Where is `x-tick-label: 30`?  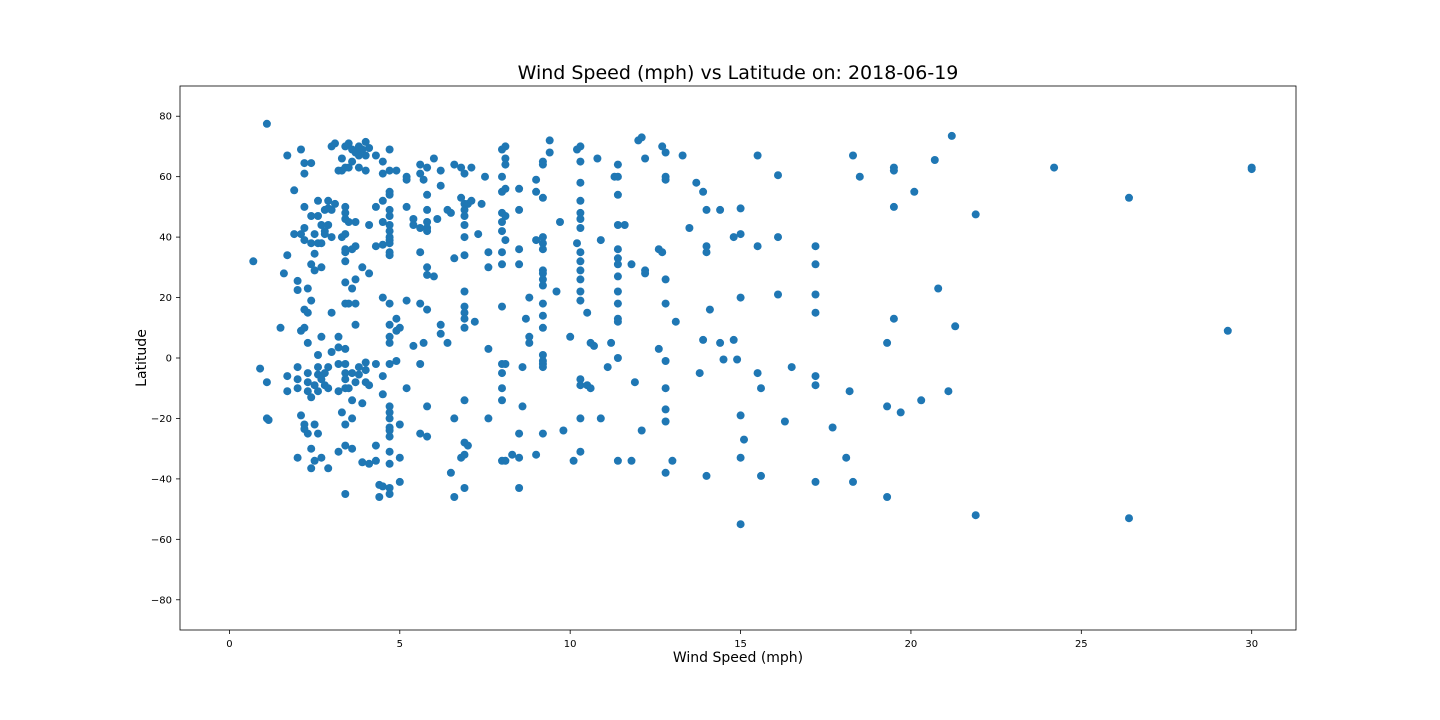
x-tick-label: 30 is located at coordinates (1251, 644).